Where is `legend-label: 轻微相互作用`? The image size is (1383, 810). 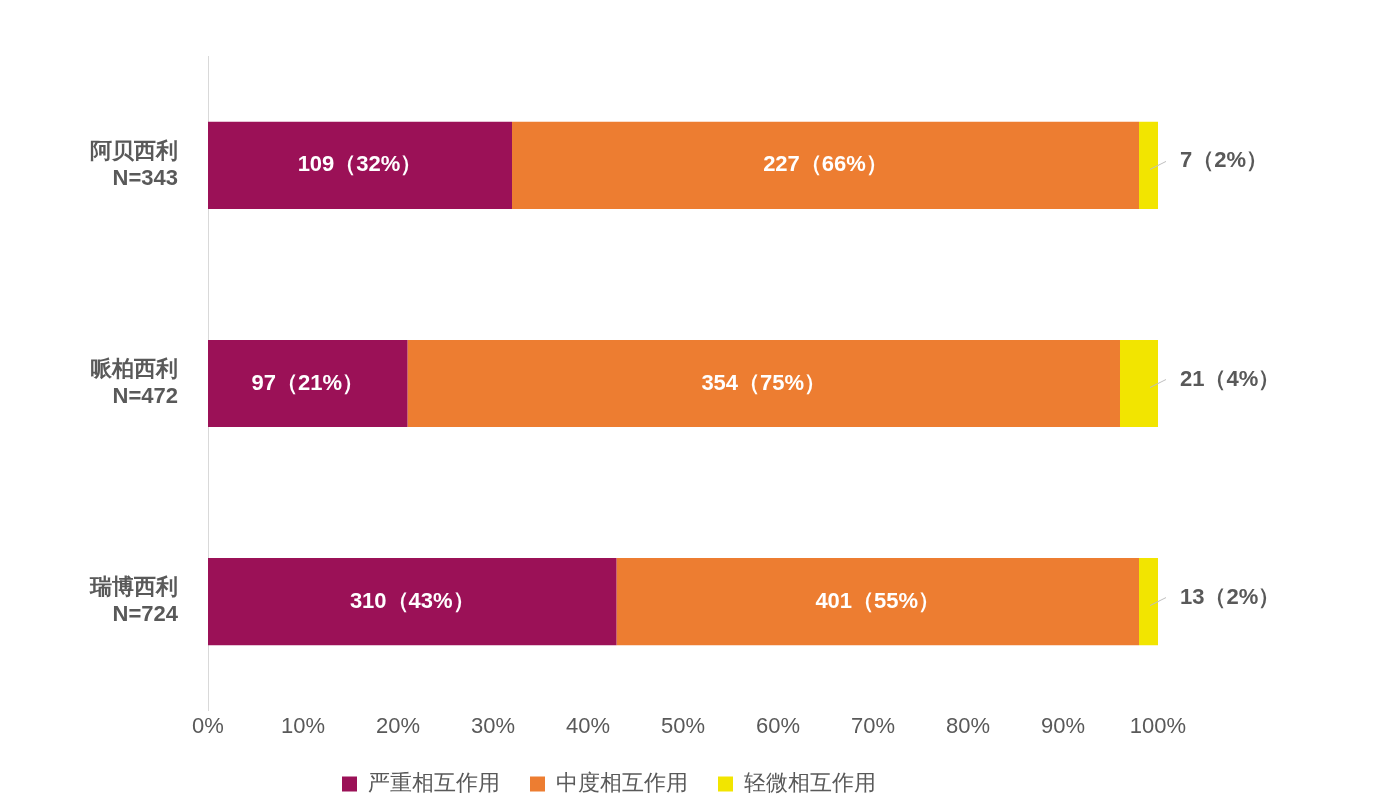 legend-label: 轻微相互作用 is located at coordinates (810, 783).